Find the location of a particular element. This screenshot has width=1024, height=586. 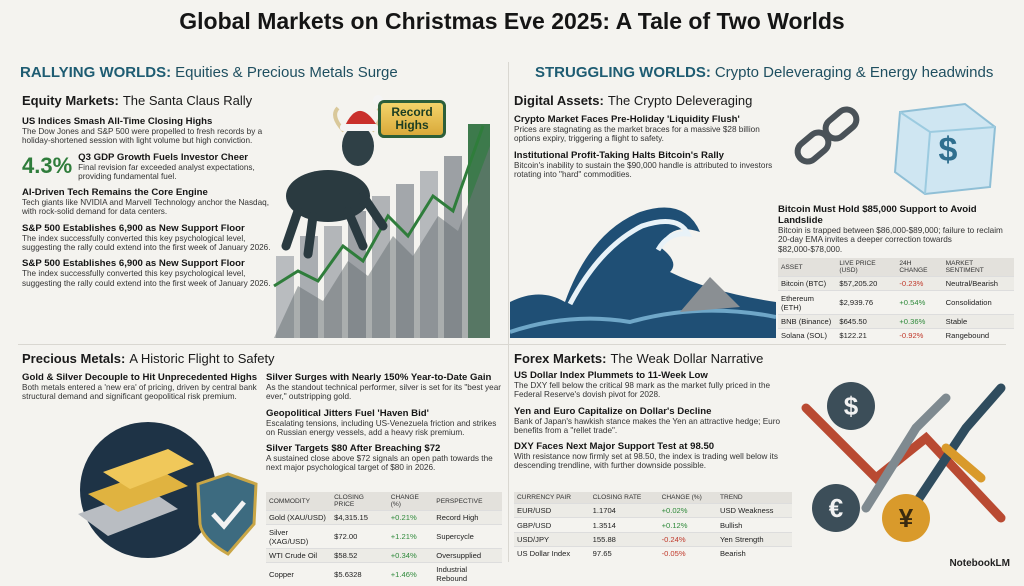

column-header: LIVE PRICE (USD) is located at coordinates (866, 267).